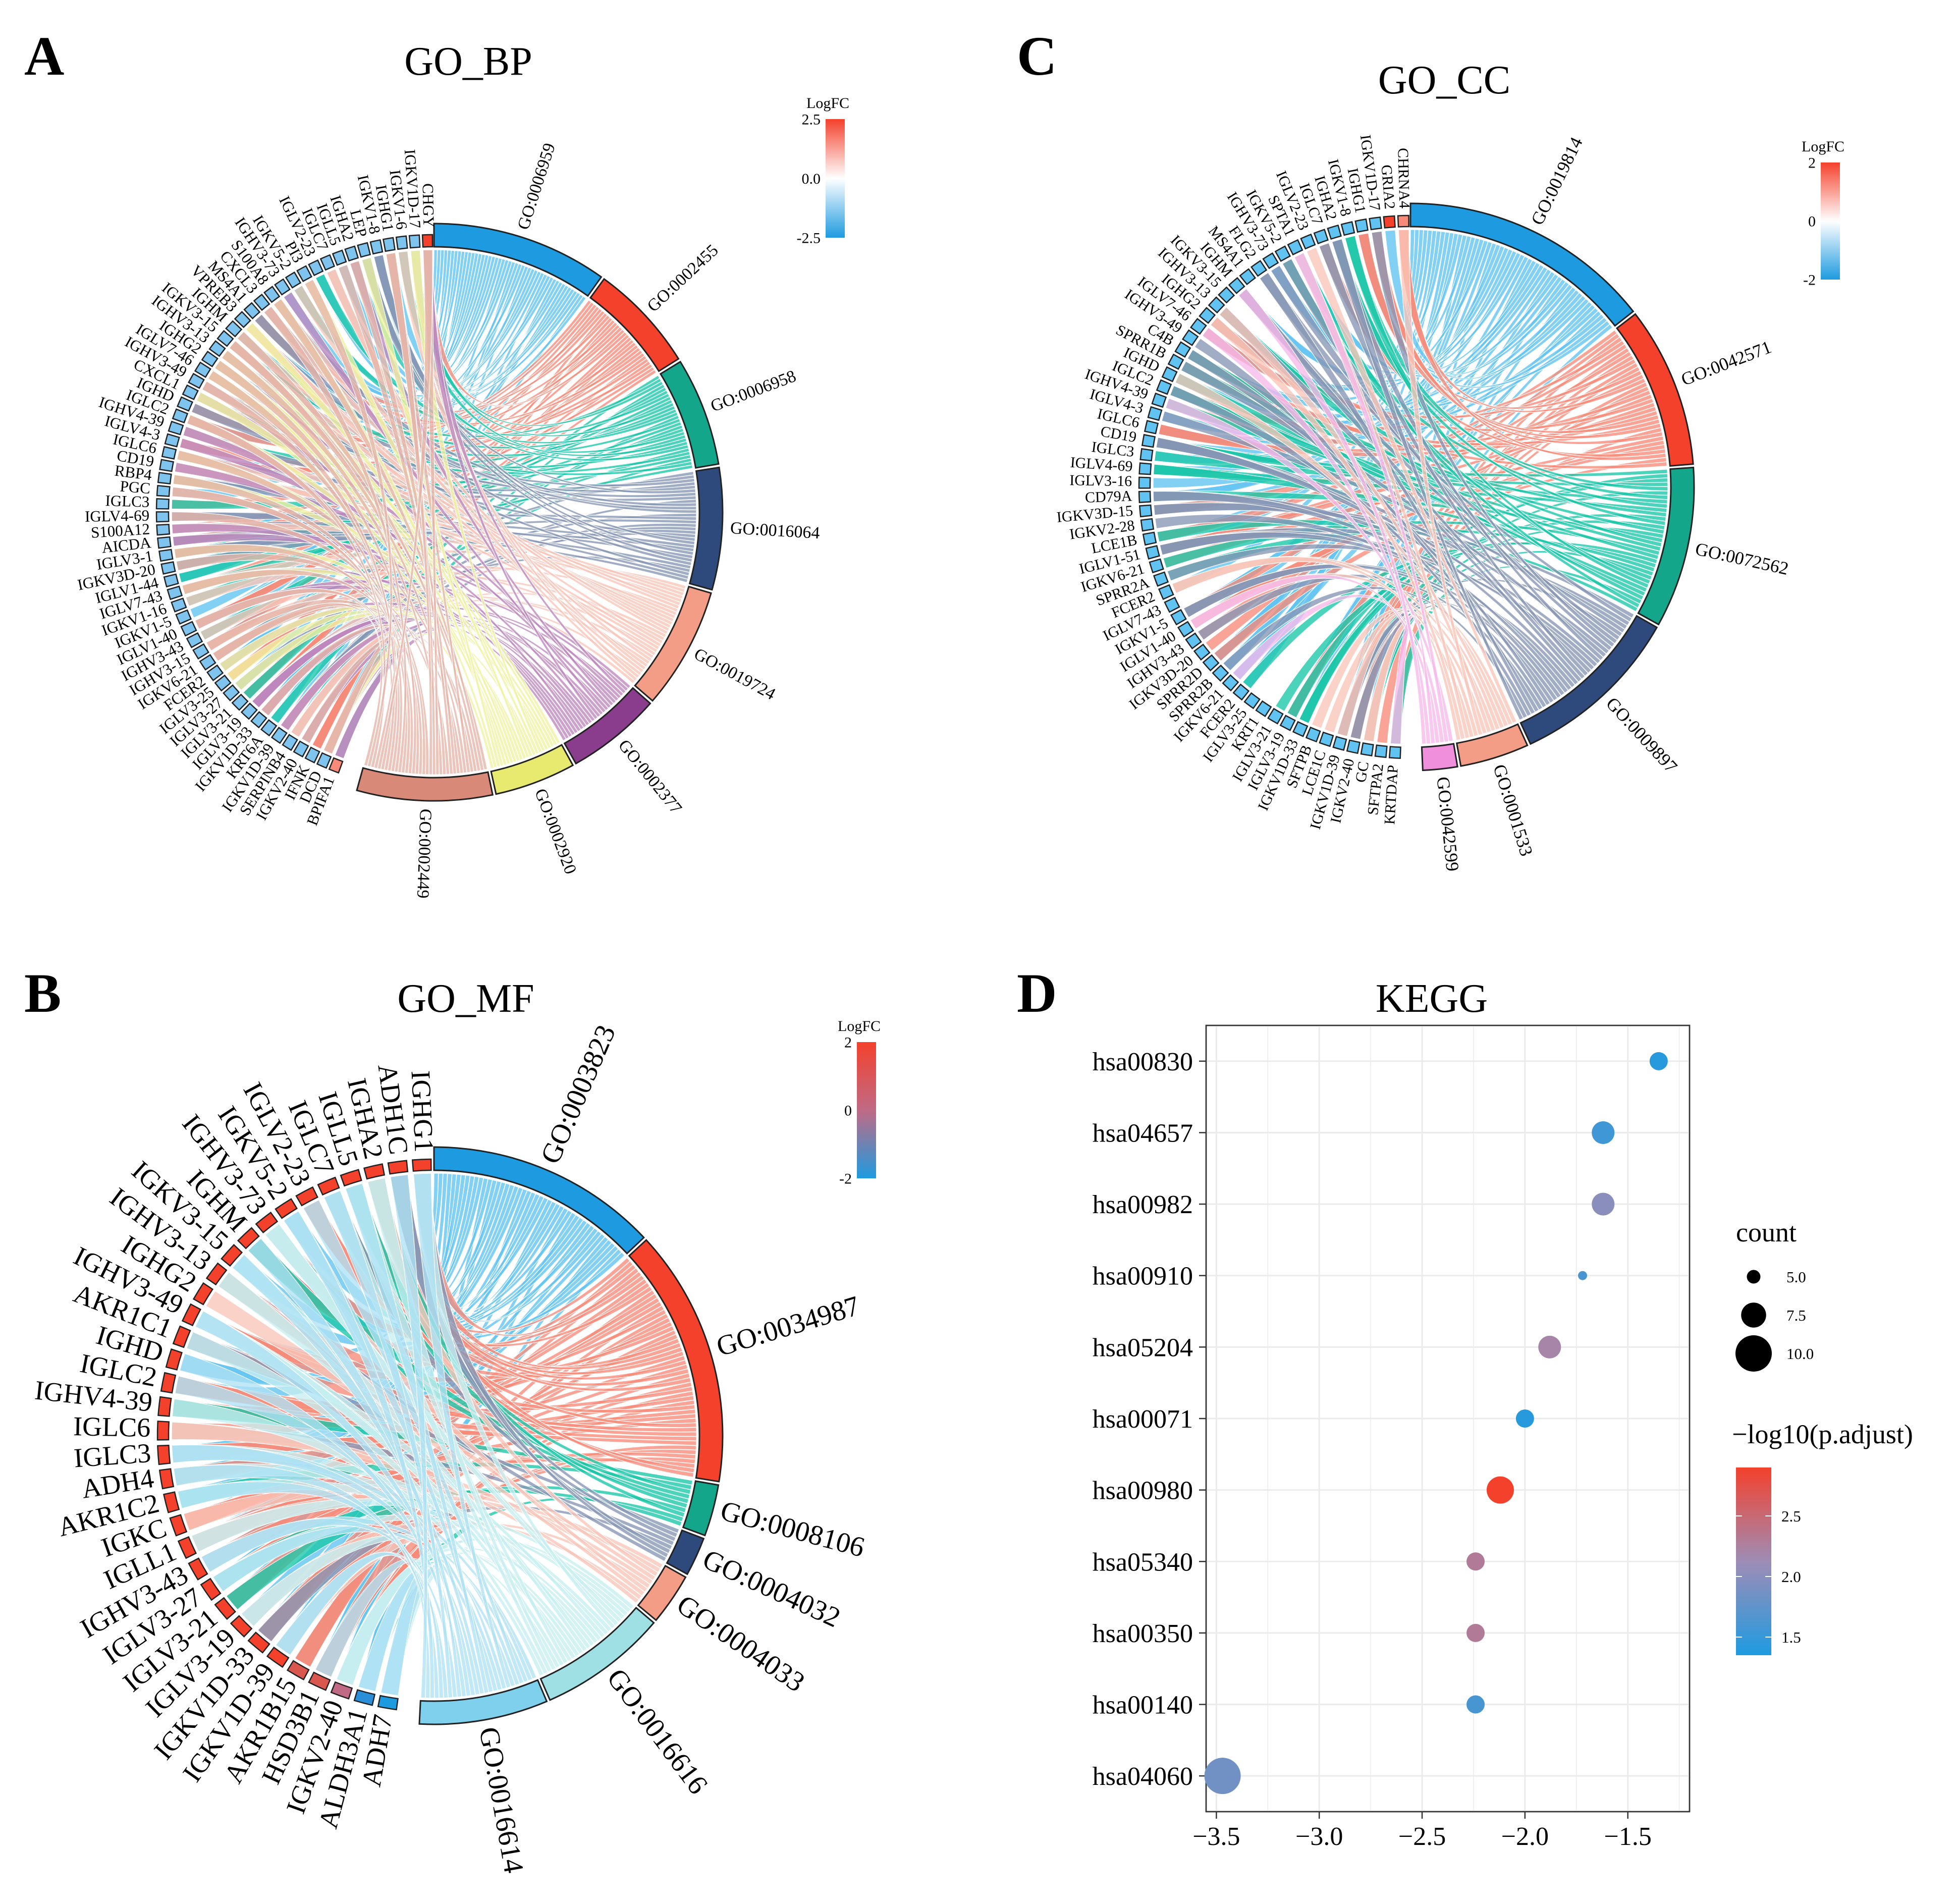 The width and height of the screenshot is (1957, 1904). I want to click on color-legend-title: −log10(p.adjust), so click(1823, 1434).